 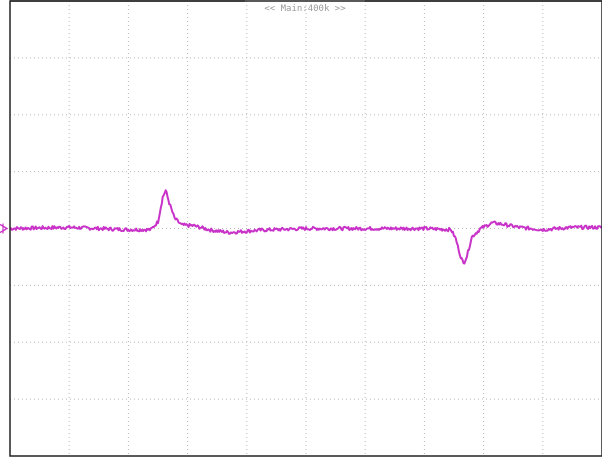 What do you see at coordinates (305, 9) in the screenshot?
I see `timebase-status: << Main:400k >>` at bounding box center [305, 9].